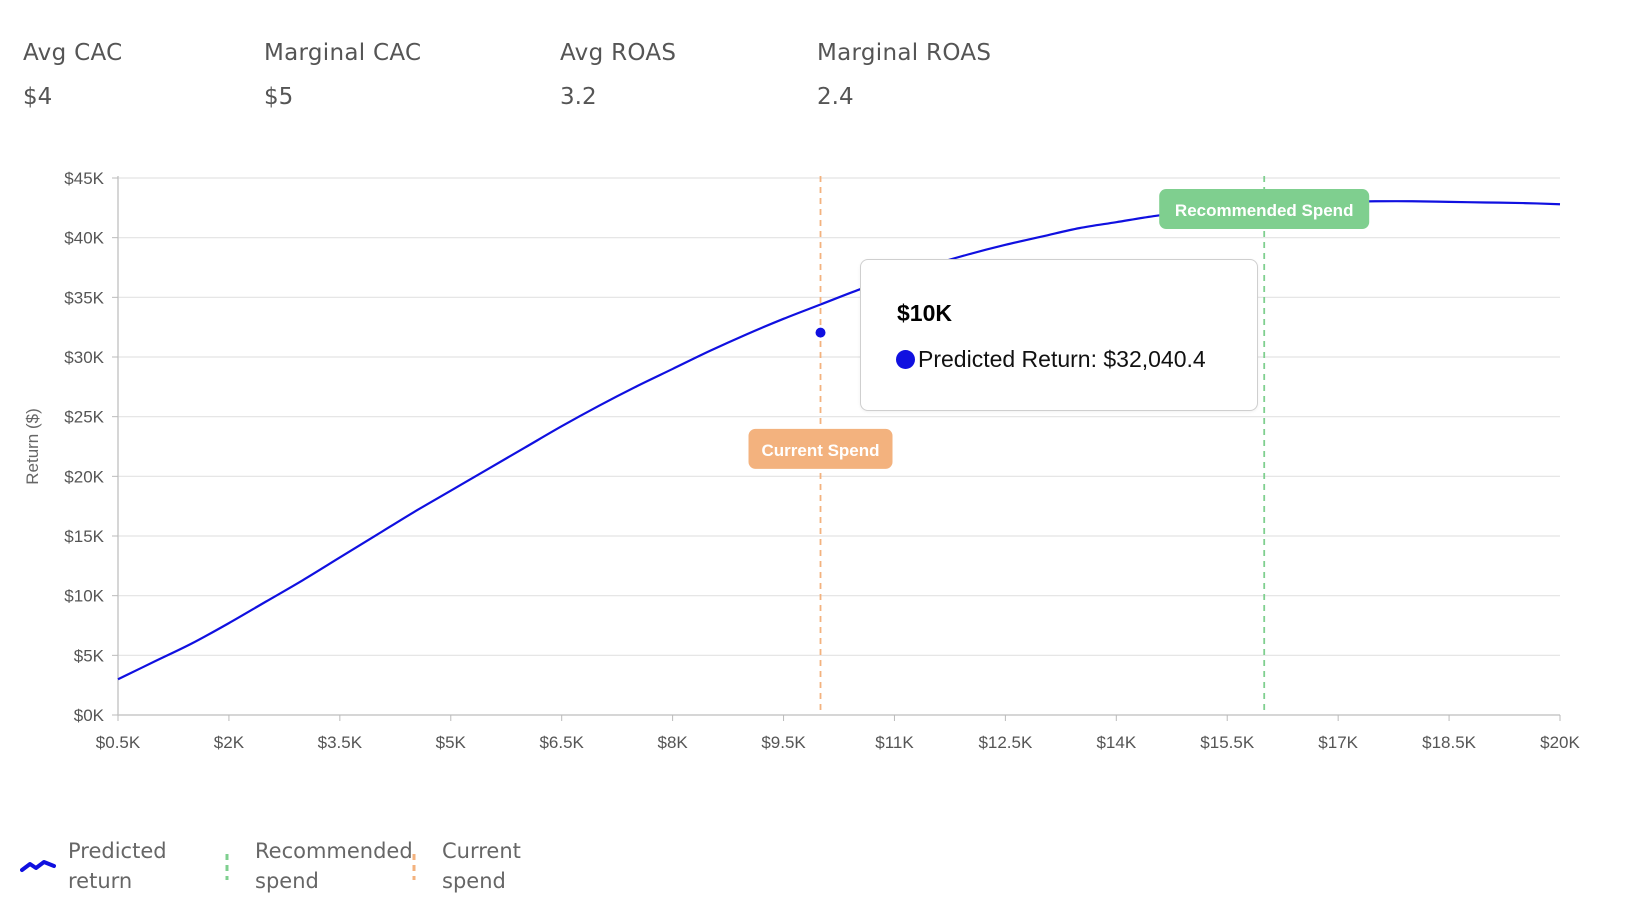  What do you see at coordinates (451, 742) in the screenshot?
I see `x-tick-label: $5K` at bounding box center [451, 742].